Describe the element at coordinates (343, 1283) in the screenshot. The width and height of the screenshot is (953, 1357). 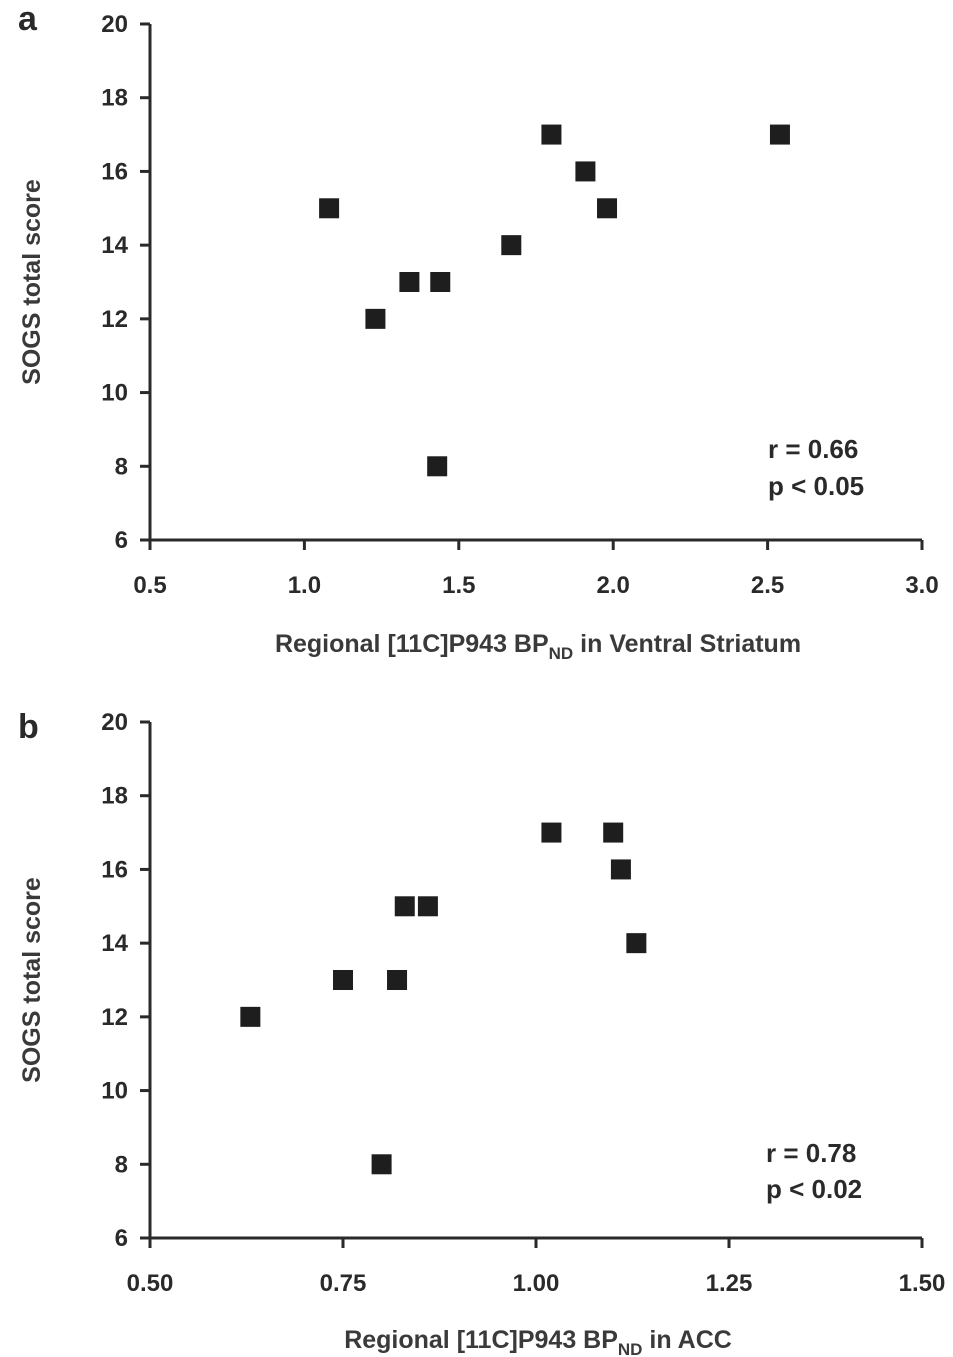
I see `x-tick-label: 0.75` at that location.